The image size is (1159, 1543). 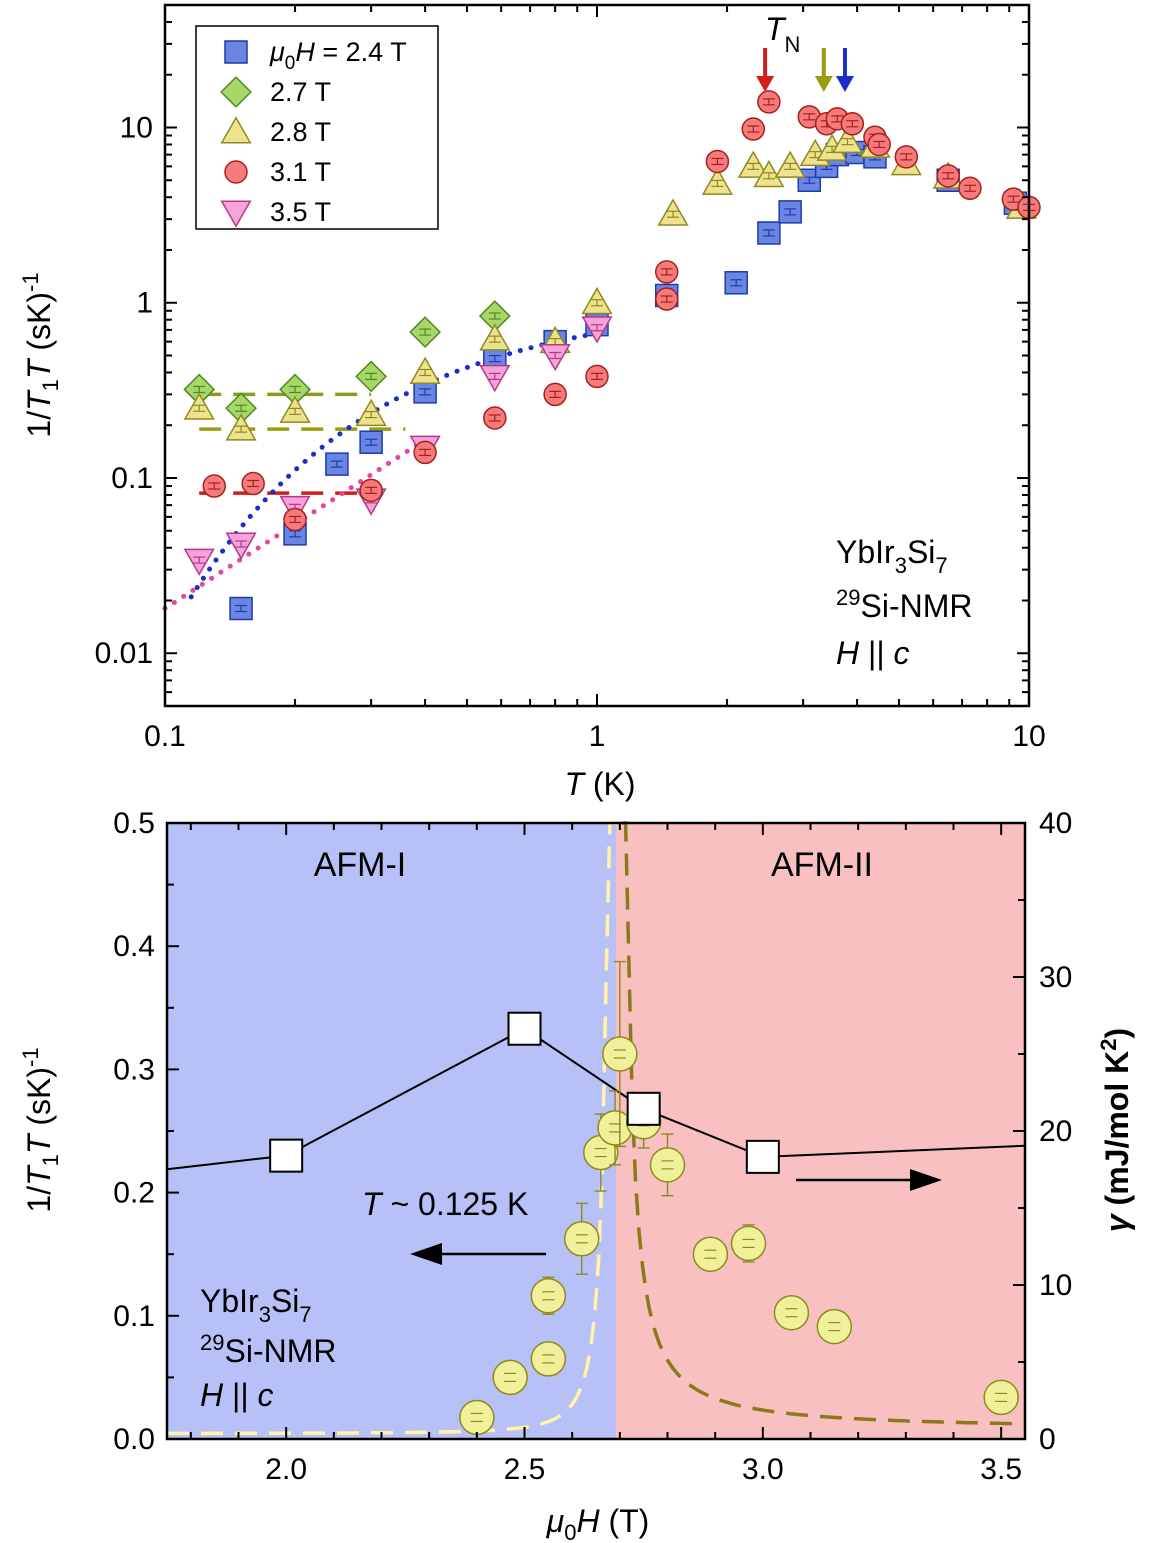 I want to click on region-afm-ii, so click(x=820, y=1131).